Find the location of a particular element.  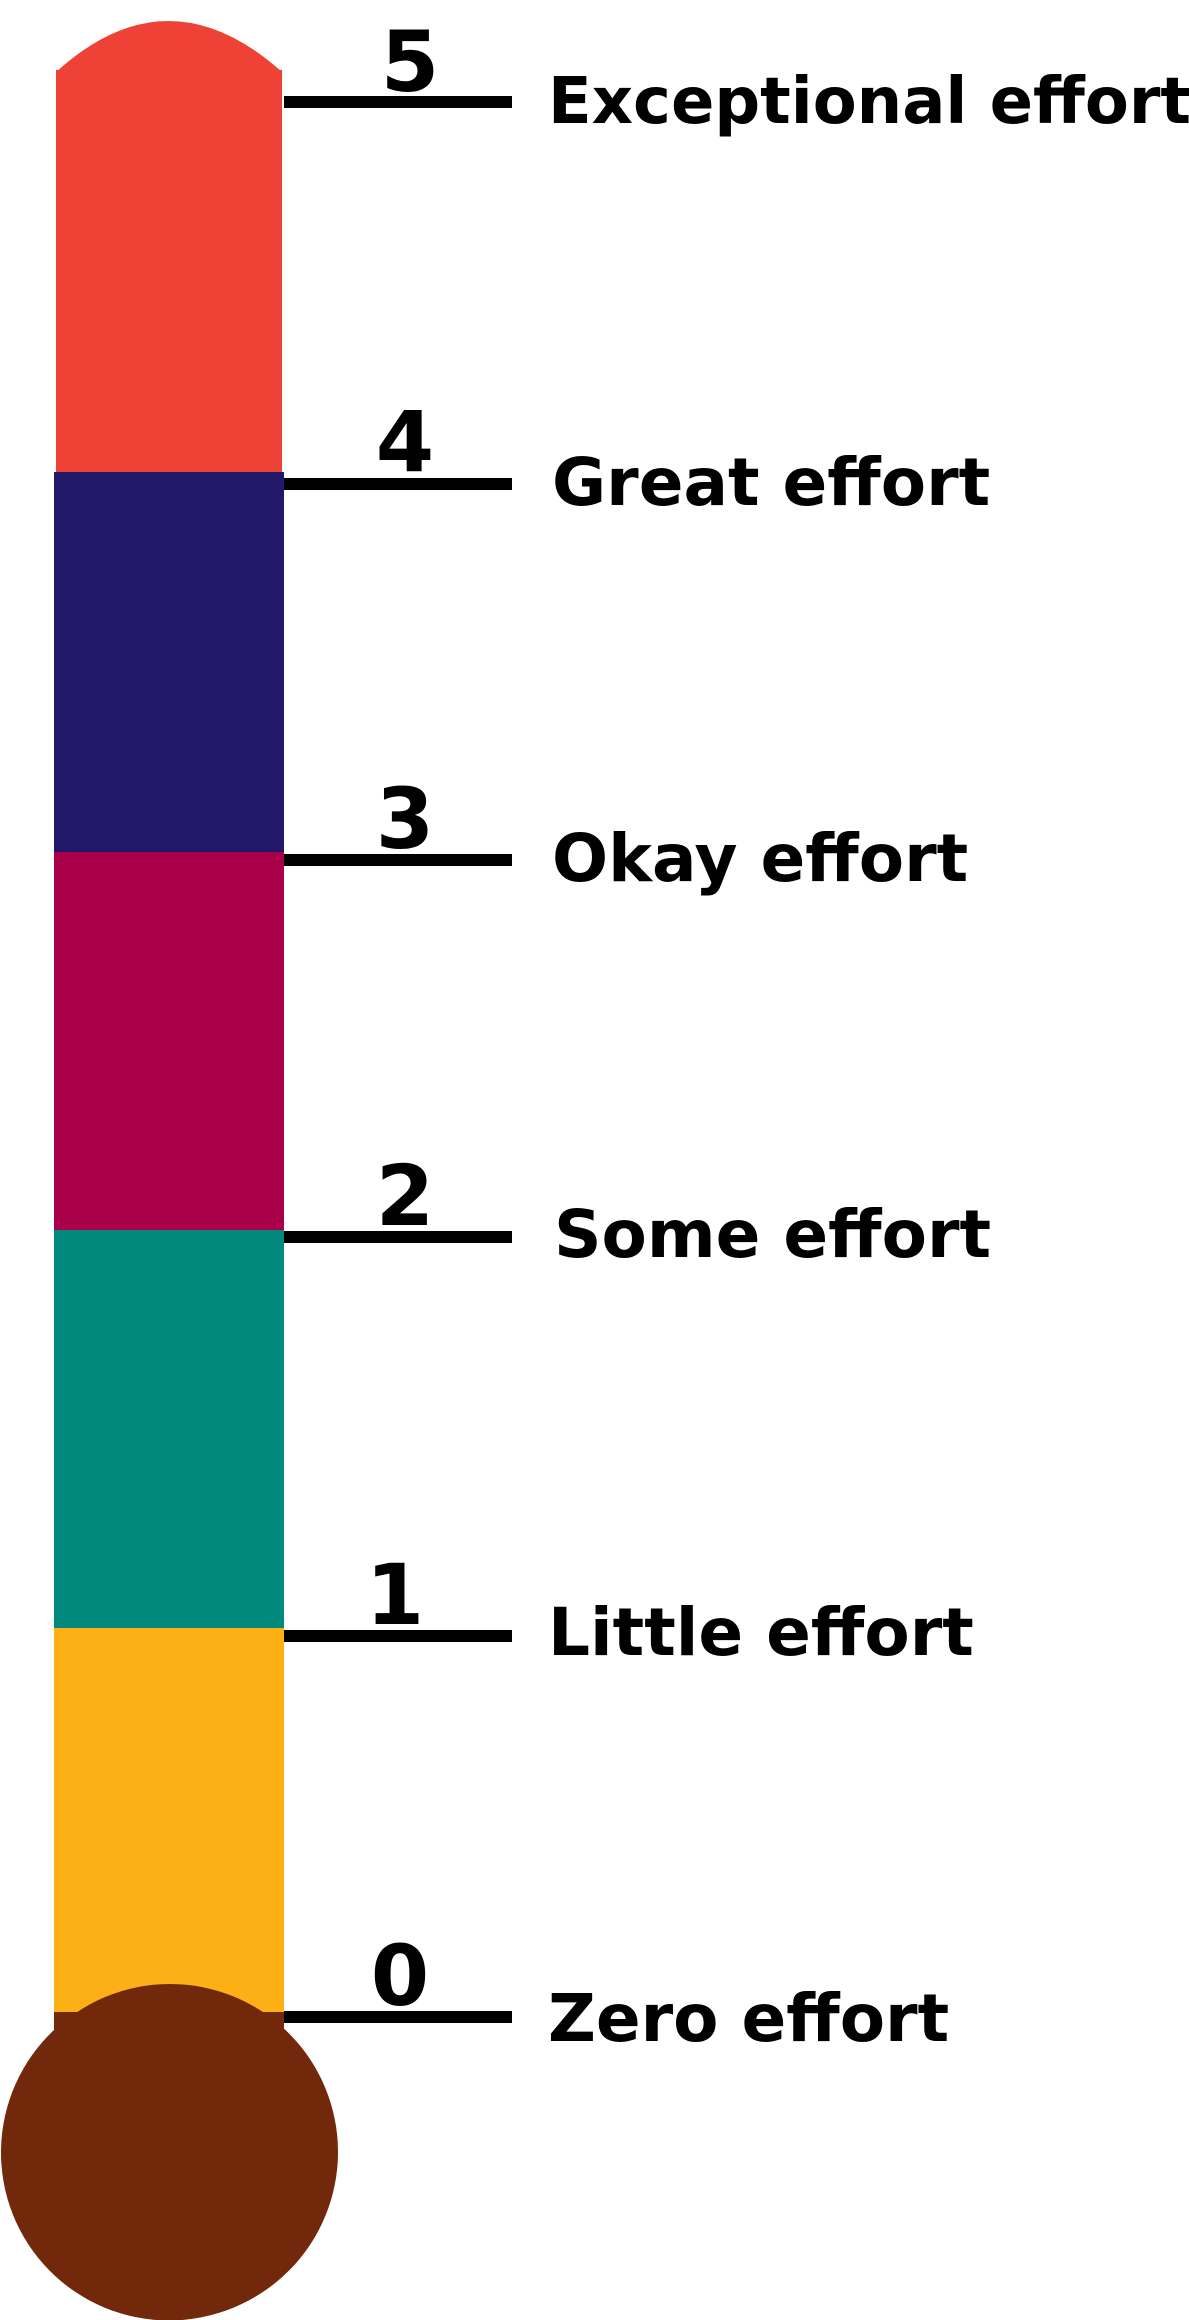

level-label-0: Zero effort is located at coordinates (749, 2018).